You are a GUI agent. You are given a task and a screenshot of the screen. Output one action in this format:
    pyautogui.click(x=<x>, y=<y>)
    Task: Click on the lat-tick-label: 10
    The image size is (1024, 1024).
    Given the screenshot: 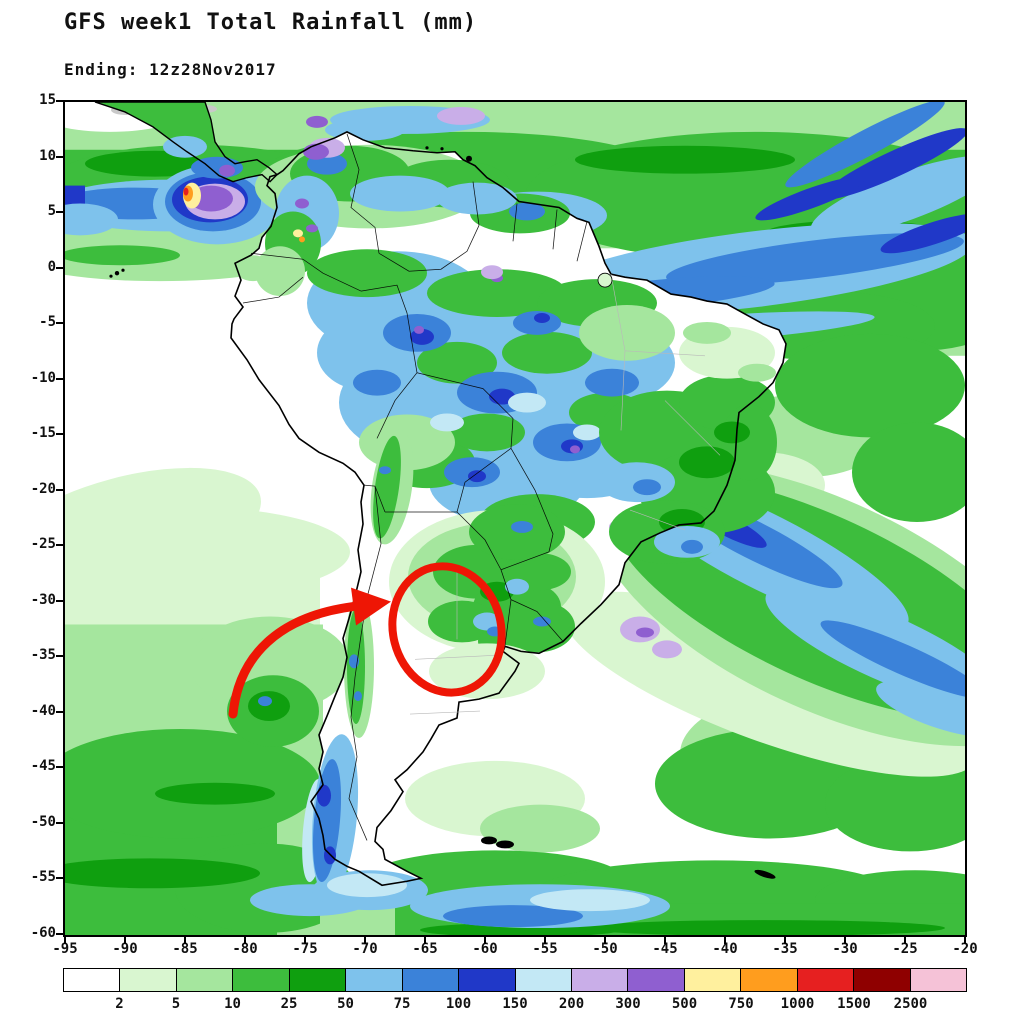 What is the action you would take?
    pyautogui.click(x=47, y=155)
    